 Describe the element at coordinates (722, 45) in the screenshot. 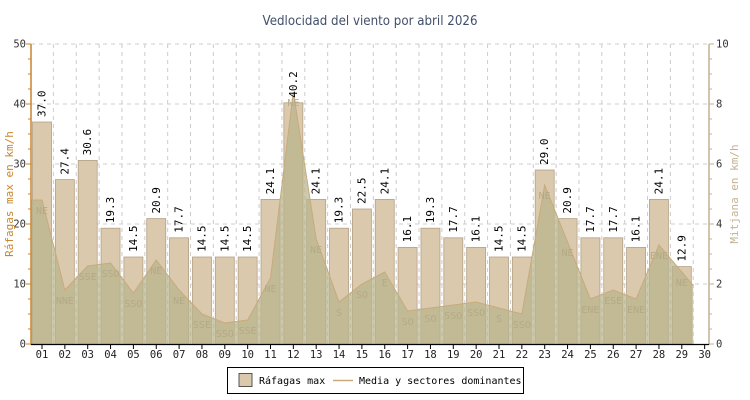

I see `right-tick-label: 10` at that location.